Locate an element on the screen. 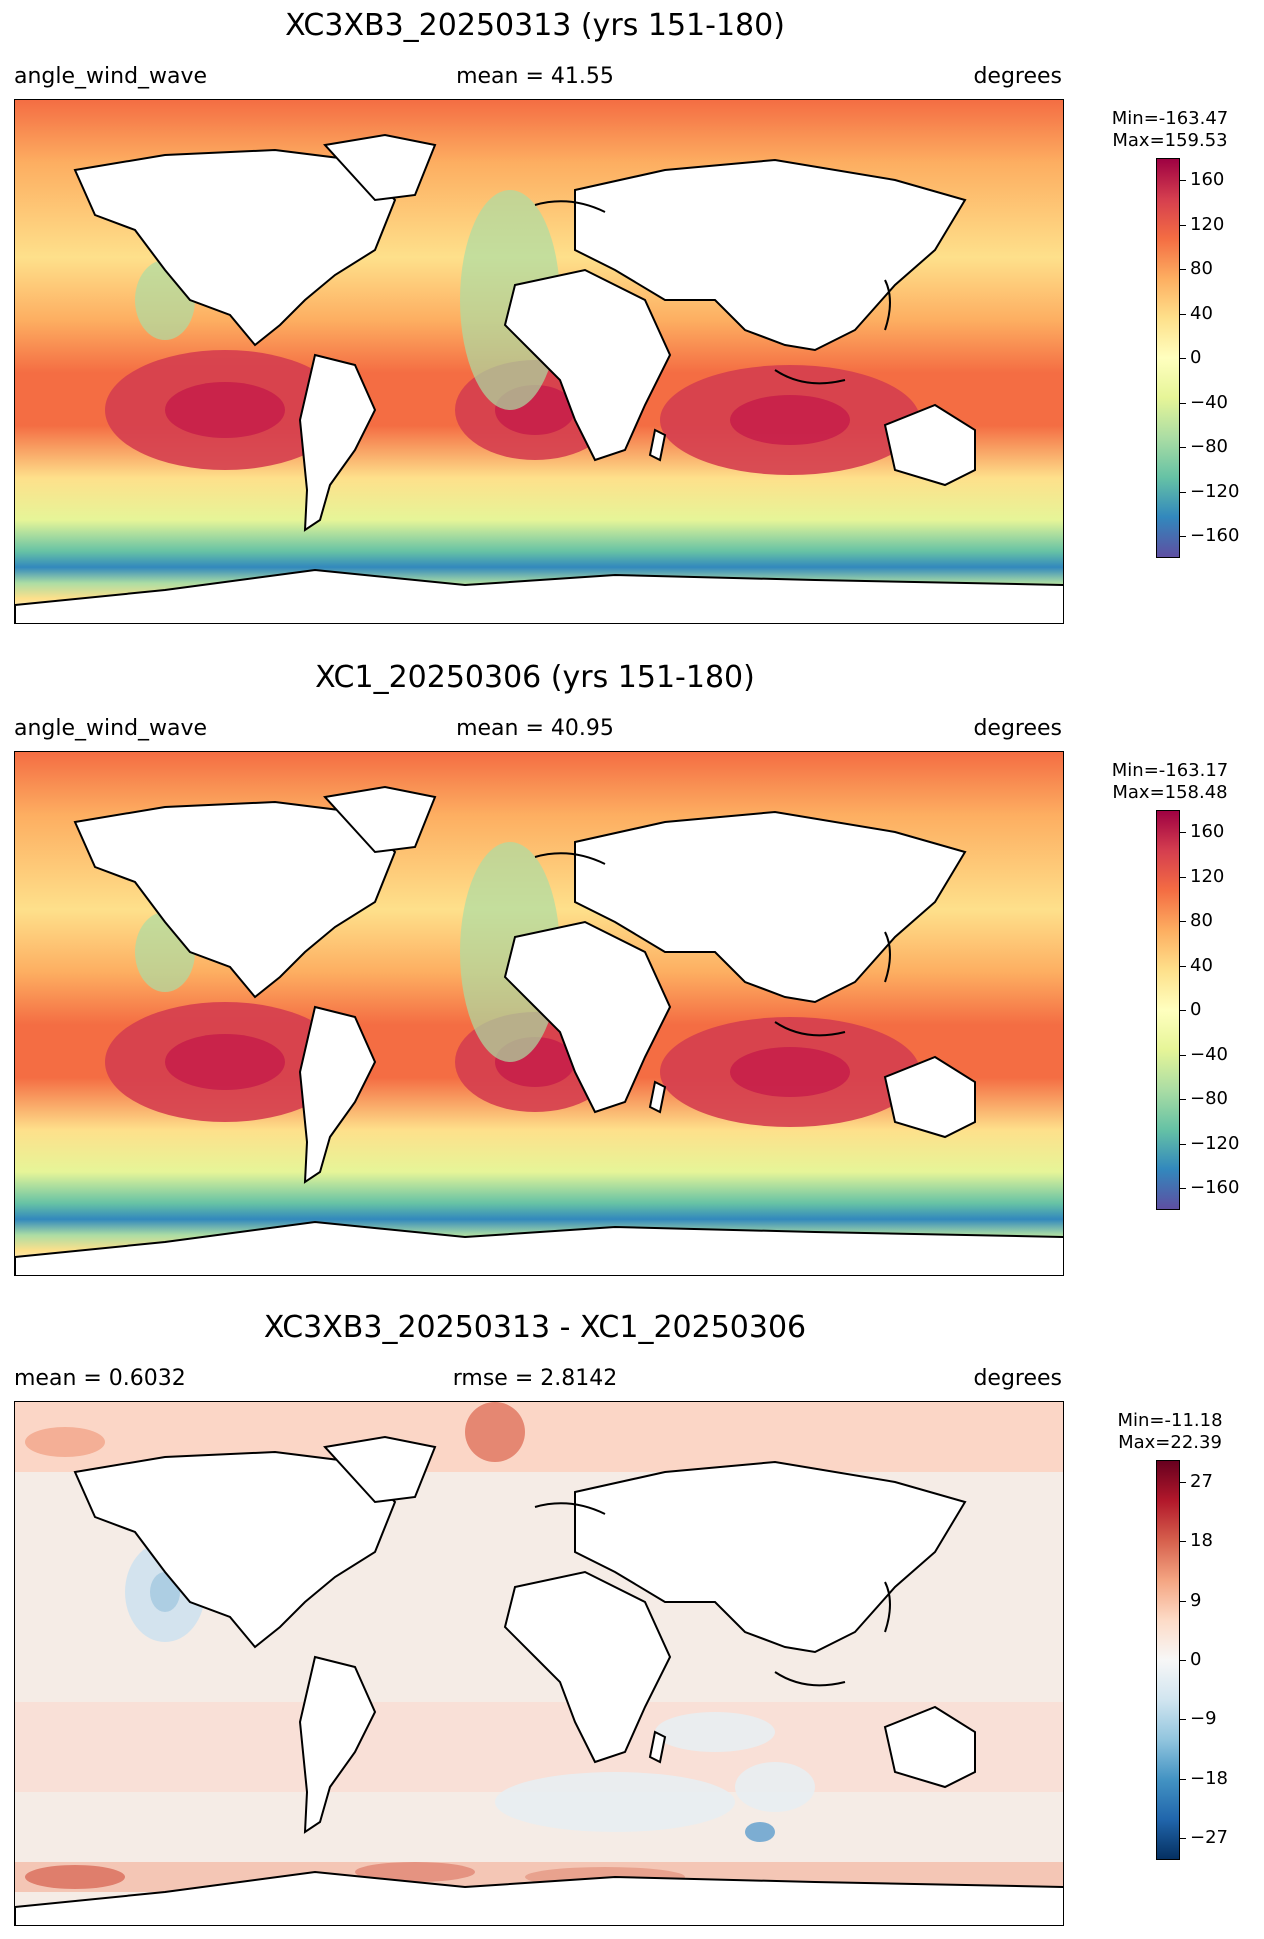 The height and width of the screenshot is (1939, 1264). min-max-label: Min=-163.47 Max=159.53 is located at coordinates (1170, 130).